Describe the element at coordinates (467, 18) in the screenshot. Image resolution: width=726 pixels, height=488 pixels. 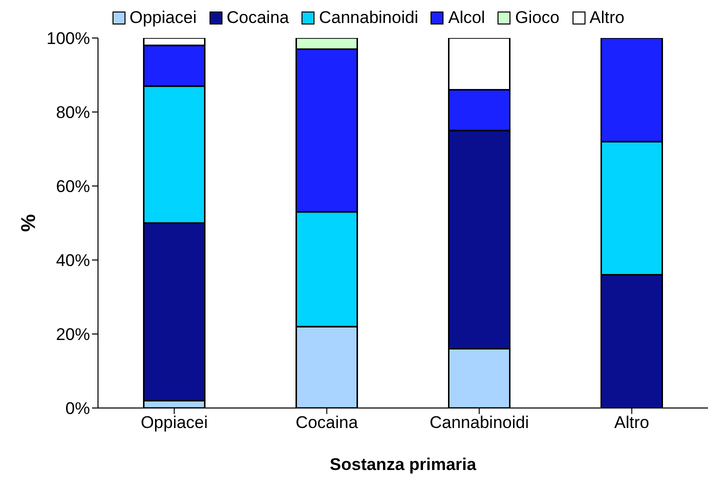
I see `legend-label: Alcol` at that location.